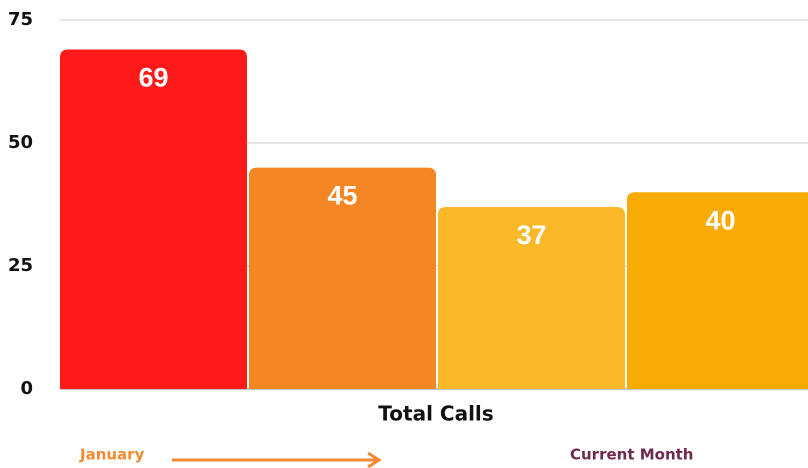 This screenshot has height=468, width=808. What do you see at coordinates (531, 235) in the screenshot?
I see `data-label: 37` at bounding box center [531, 235].